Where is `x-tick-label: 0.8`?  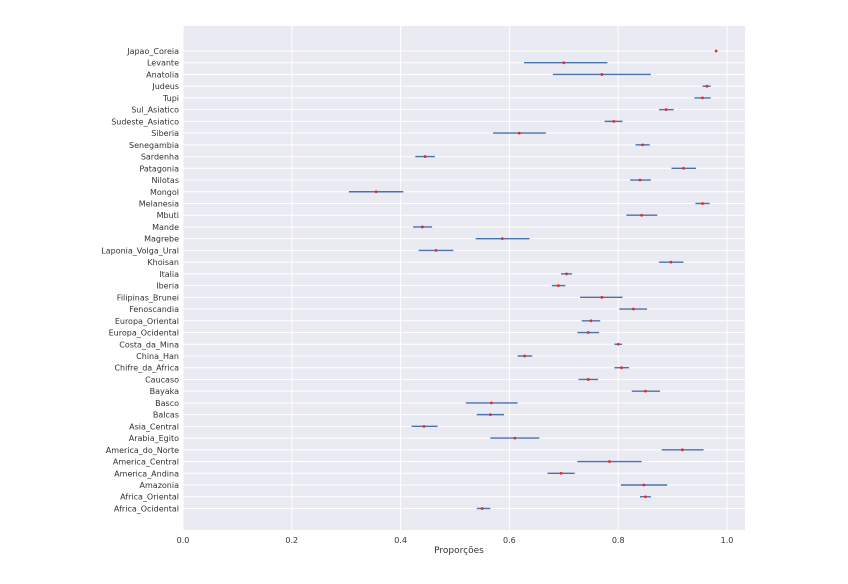
x-tick-label: 0.8 is located at coordinates (618, 540).